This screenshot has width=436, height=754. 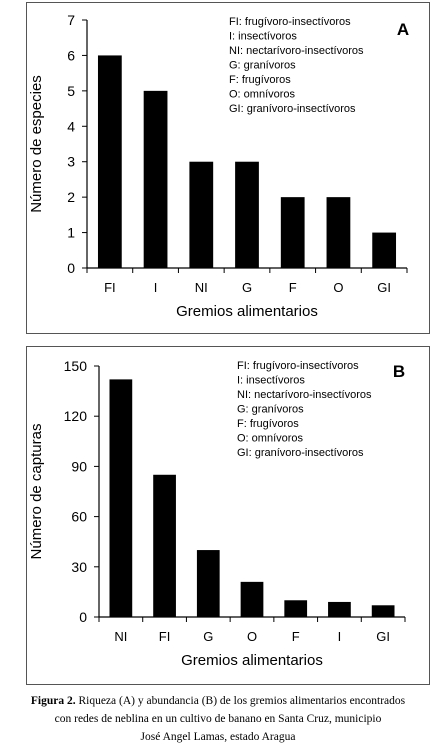 What do you see at coordinates (268, 424) in the screenshot?
I see `chart-b-legend-item: F: frugívoros` at bounding box center [268, 424].